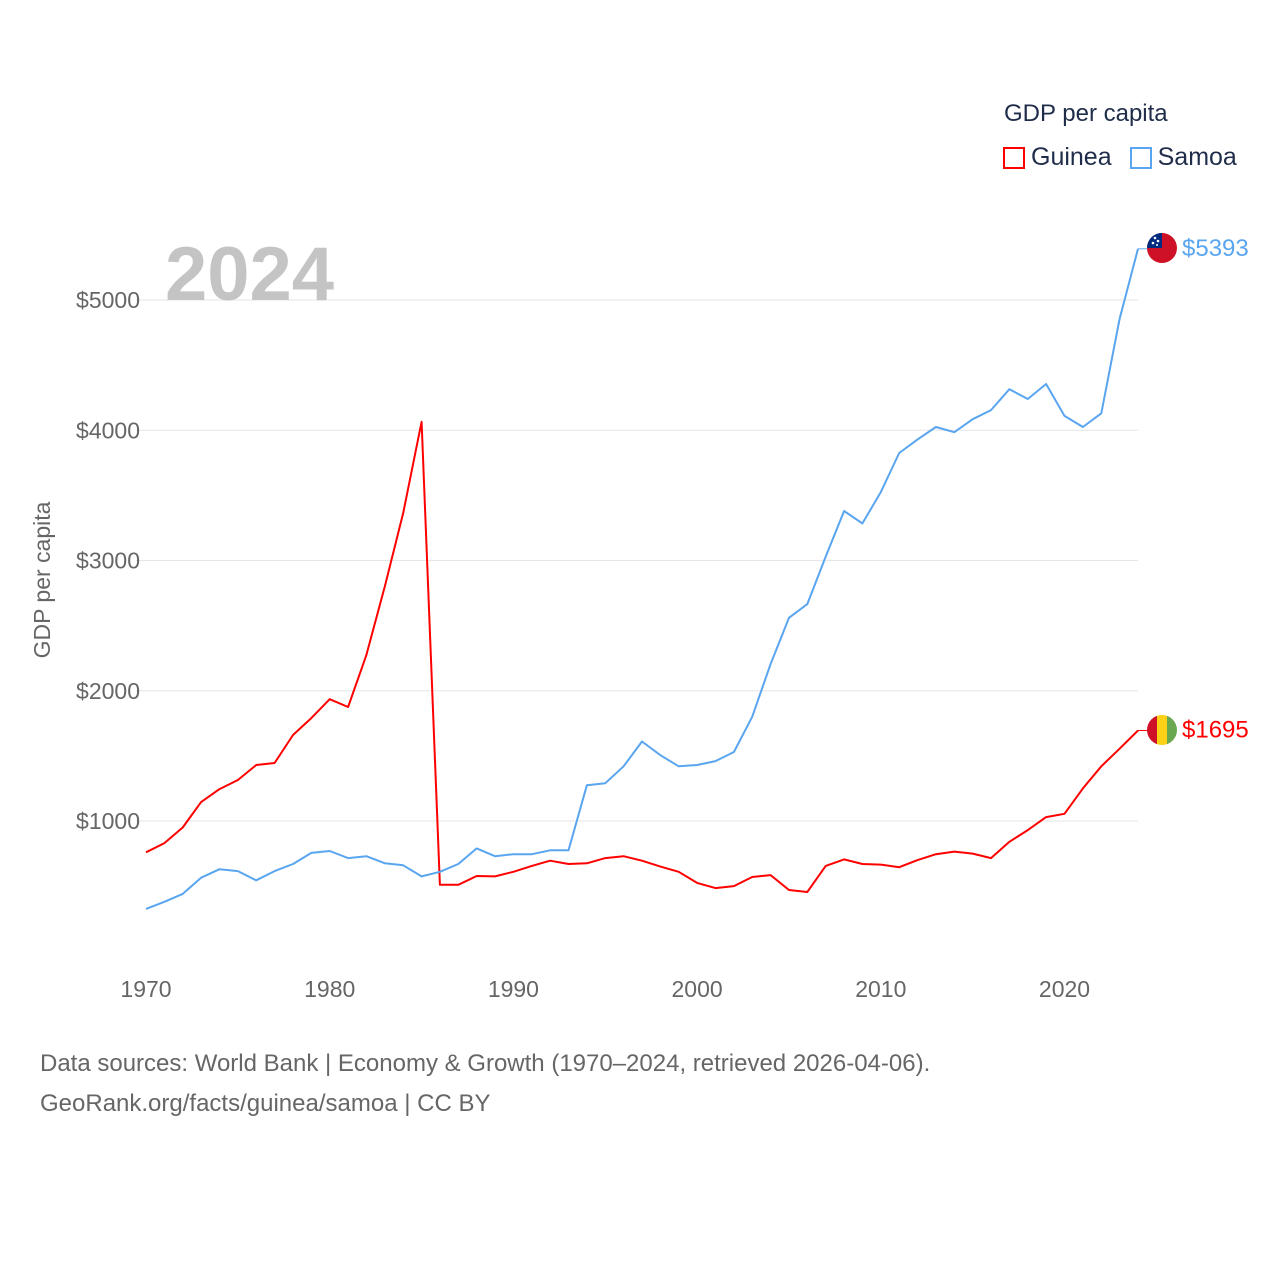 Image resolution: width=1280 pixels, height=1280 pixels. Describe the element at coordinates (513, 989) in the screenshot. I see `x-tick-label: 1990` at that location.